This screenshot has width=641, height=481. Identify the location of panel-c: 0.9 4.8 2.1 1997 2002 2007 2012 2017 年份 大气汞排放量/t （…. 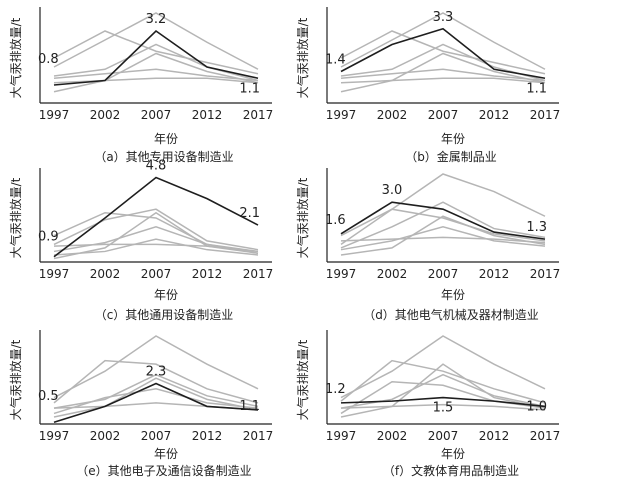
(140, 240).